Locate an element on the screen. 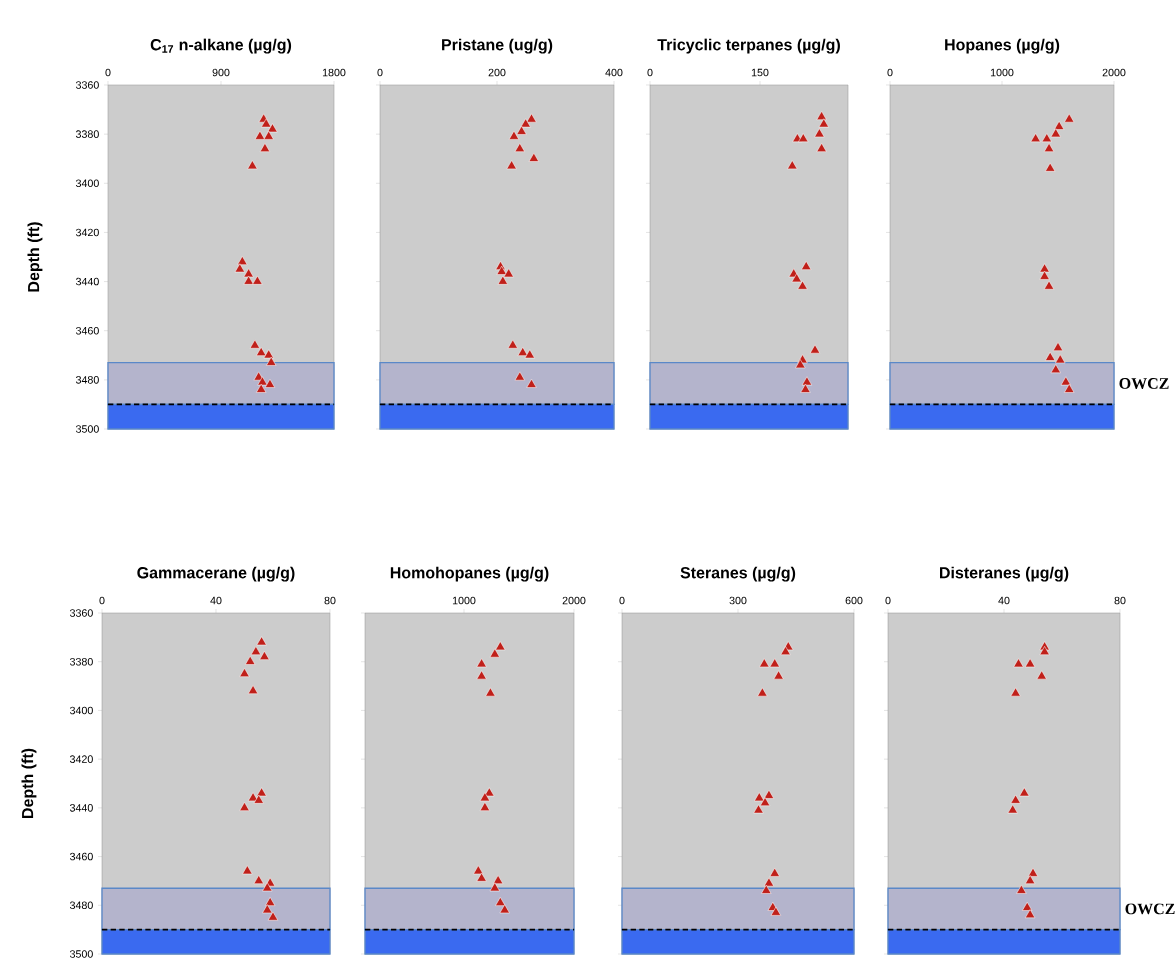 The height and width of the screenshot is (961, 1175). chart-title: Gammacerane (µg/g) is located at coordinates (216, 574).